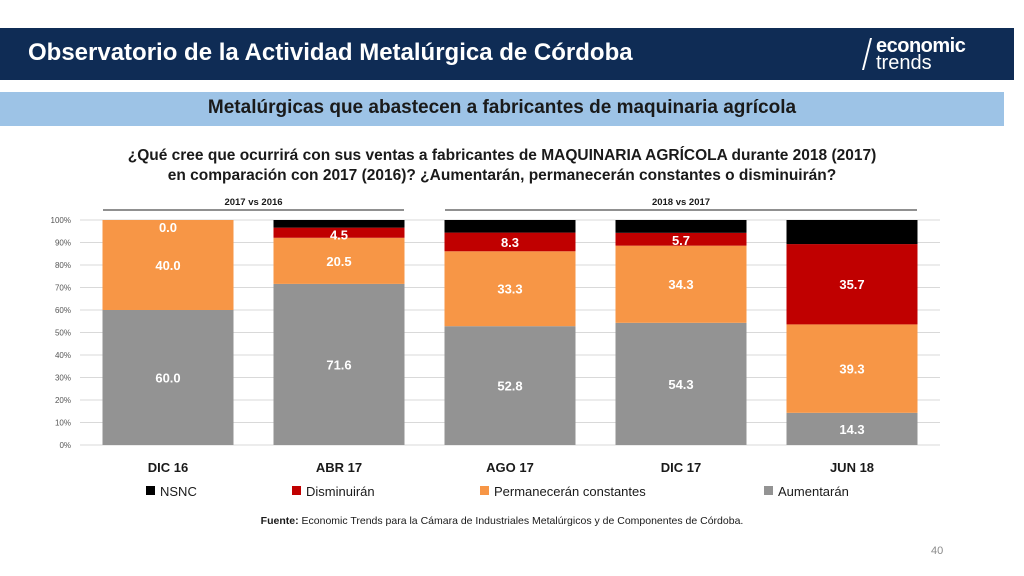 This screenshot has height=576, width=1024. What do you see at coordinates (63, 288) in the screenshot?
I see `y-tick-label: 70%` at bounding box center [63, 288].